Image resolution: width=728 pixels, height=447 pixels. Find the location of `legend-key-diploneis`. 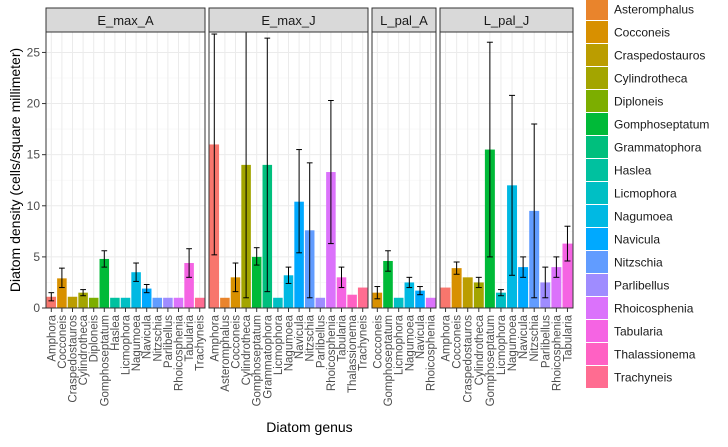

legend-key-diploneis is located at coordinates (597, 101).